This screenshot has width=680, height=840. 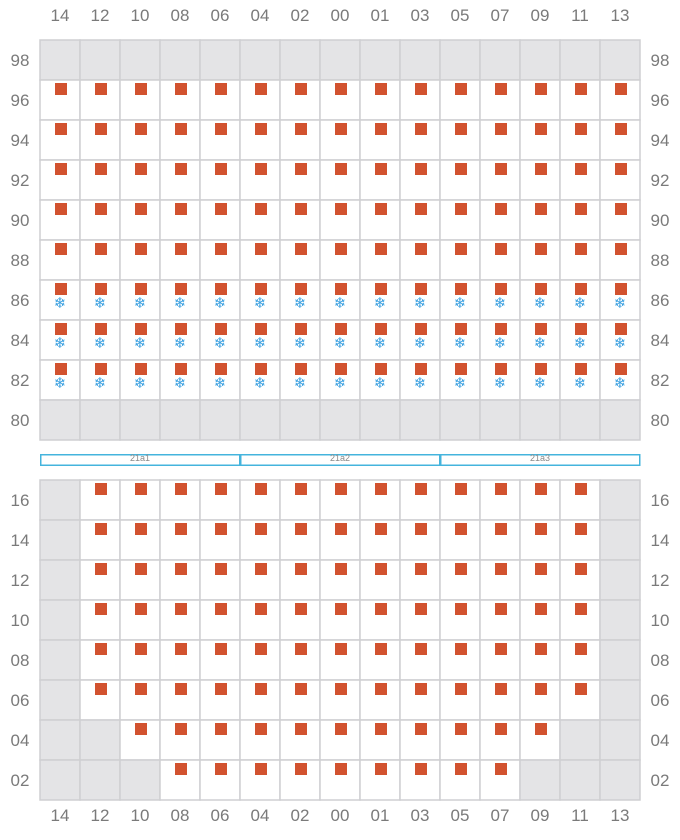 I want to click on row-label-left: 14, so click(x=20, y=540).